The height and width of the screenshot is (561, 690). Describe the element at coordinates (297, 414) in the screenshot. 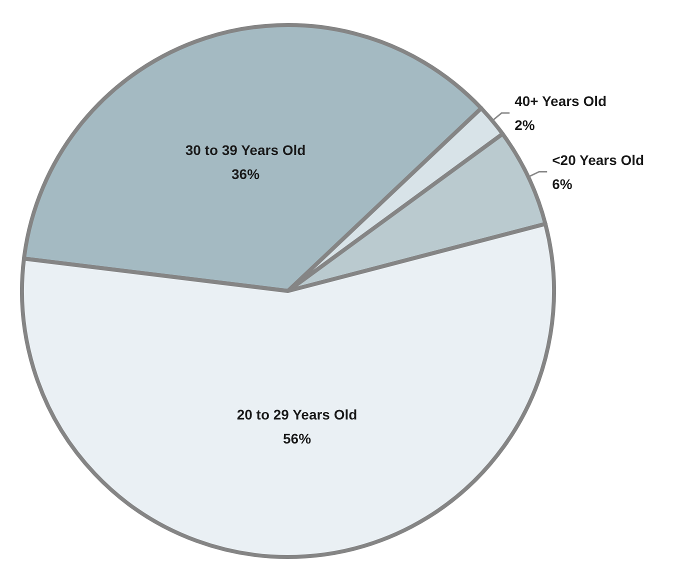

I see `slice-label: 20 to 29 Years Old` at that location.